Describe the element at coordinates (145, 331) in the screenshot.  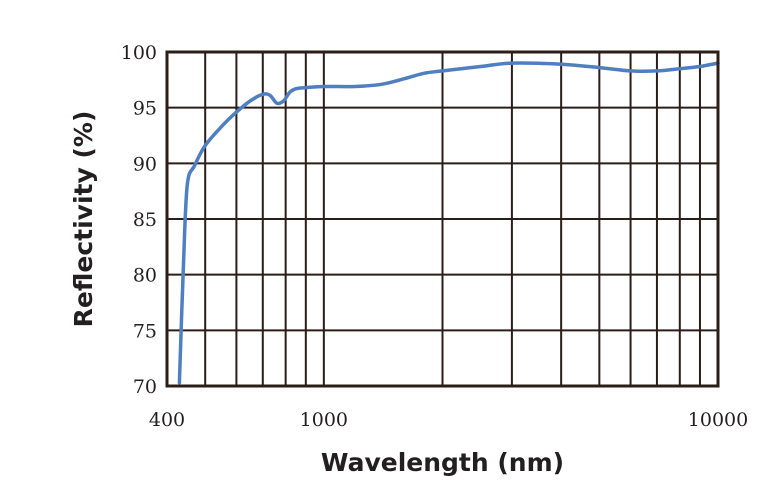
I see `y-tick-label-75: 75` at that location.